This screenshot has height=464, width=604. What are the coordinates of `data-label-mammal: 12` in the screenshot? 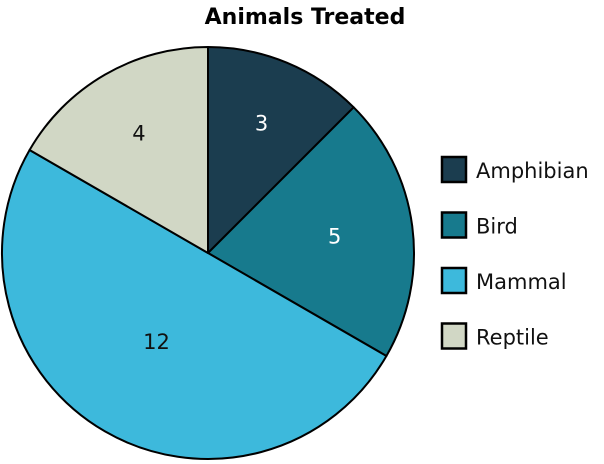 It's located at (156, 342).